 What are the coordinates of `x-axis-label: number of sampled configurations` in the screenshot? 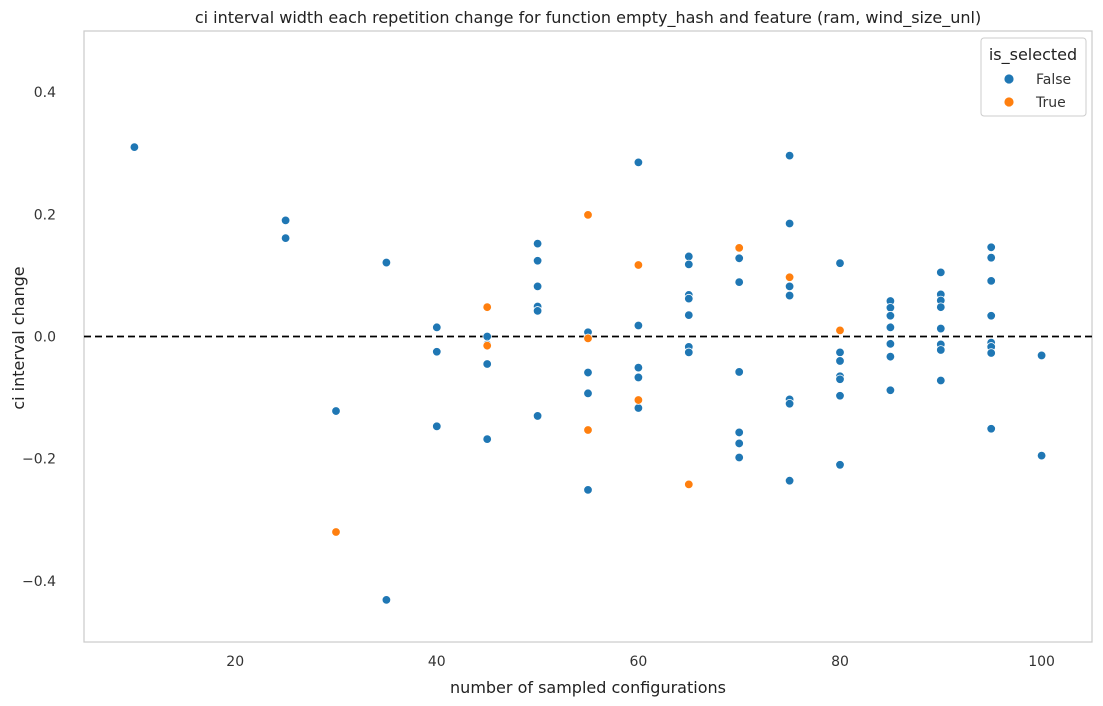 It's located at (588, 687).